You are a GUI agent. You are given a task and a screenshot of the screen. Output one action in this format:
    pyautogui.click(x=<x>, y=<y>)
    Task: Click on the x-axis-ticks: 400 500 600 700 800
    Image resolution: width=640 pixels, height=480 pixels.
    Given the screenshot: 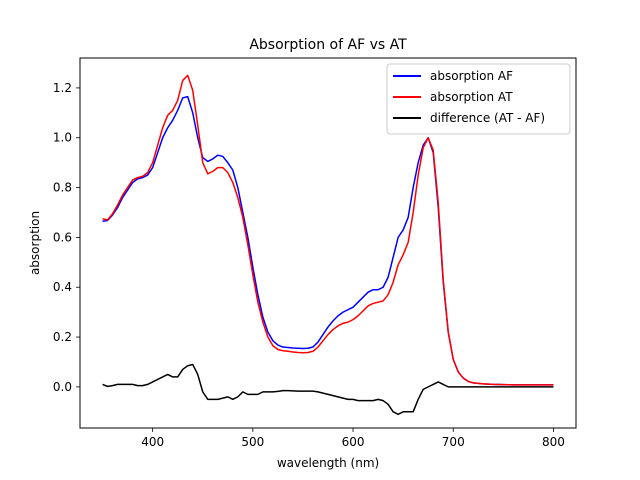 What is the action you would take?
    pyautogui.click(x=353, y=438)
    